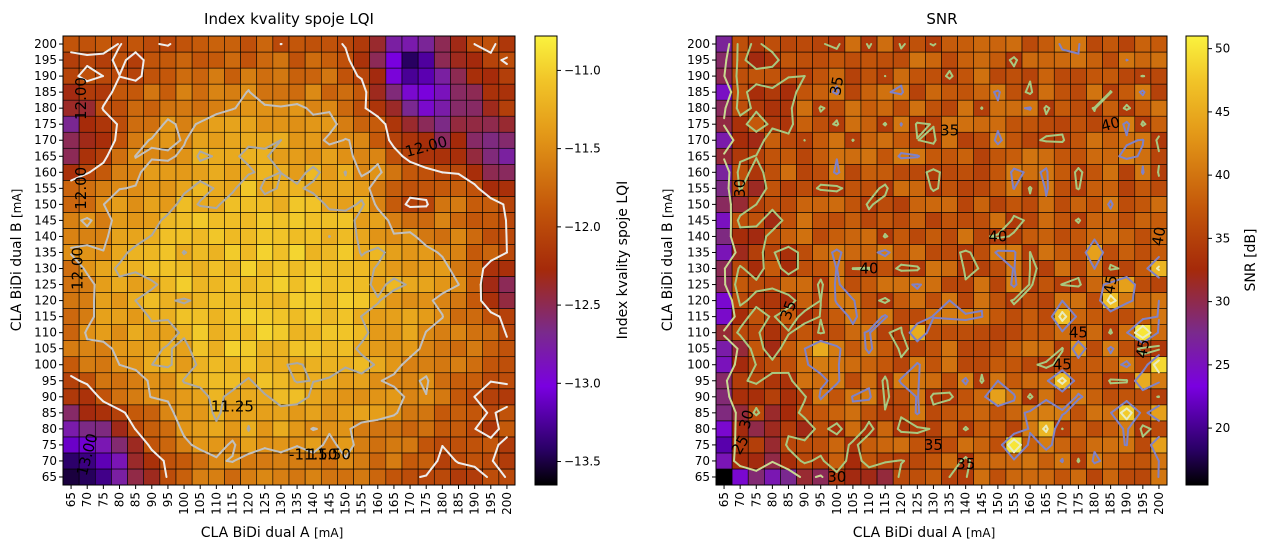 This screenshot has height=542, width=1268. I want to click on y-tick-label: 150, so click(45, 204).